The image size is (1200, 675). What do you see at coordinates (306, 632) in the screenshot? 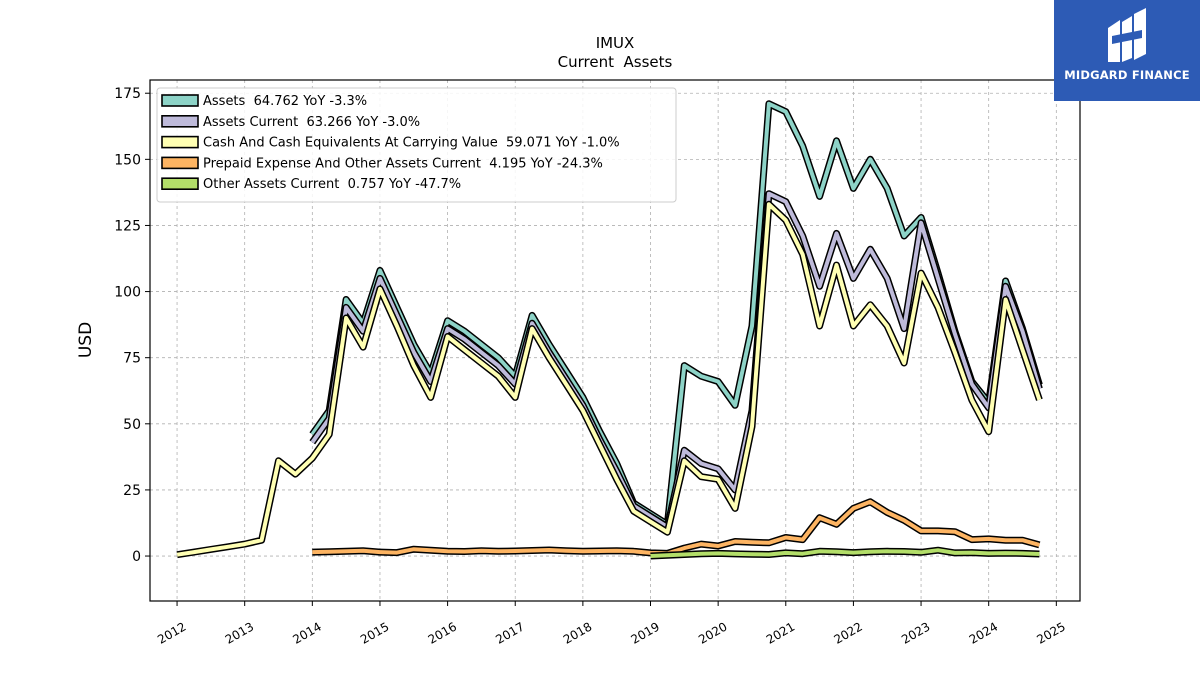
I see `x-tick-label: 2014` at bounding box center [306, 632].